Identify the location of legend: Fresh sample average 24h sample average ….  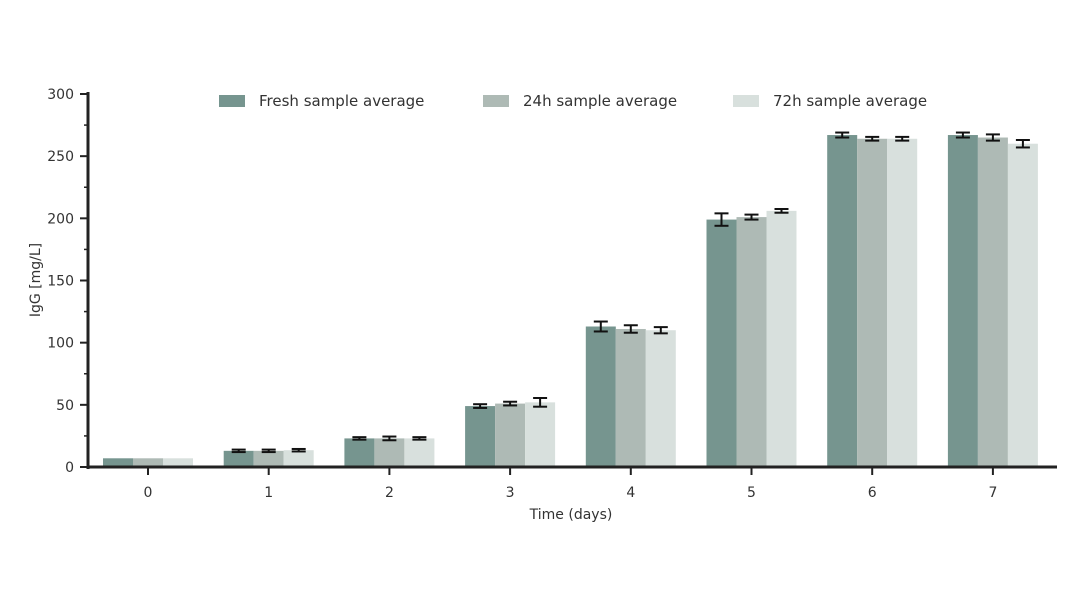
(573, 101).